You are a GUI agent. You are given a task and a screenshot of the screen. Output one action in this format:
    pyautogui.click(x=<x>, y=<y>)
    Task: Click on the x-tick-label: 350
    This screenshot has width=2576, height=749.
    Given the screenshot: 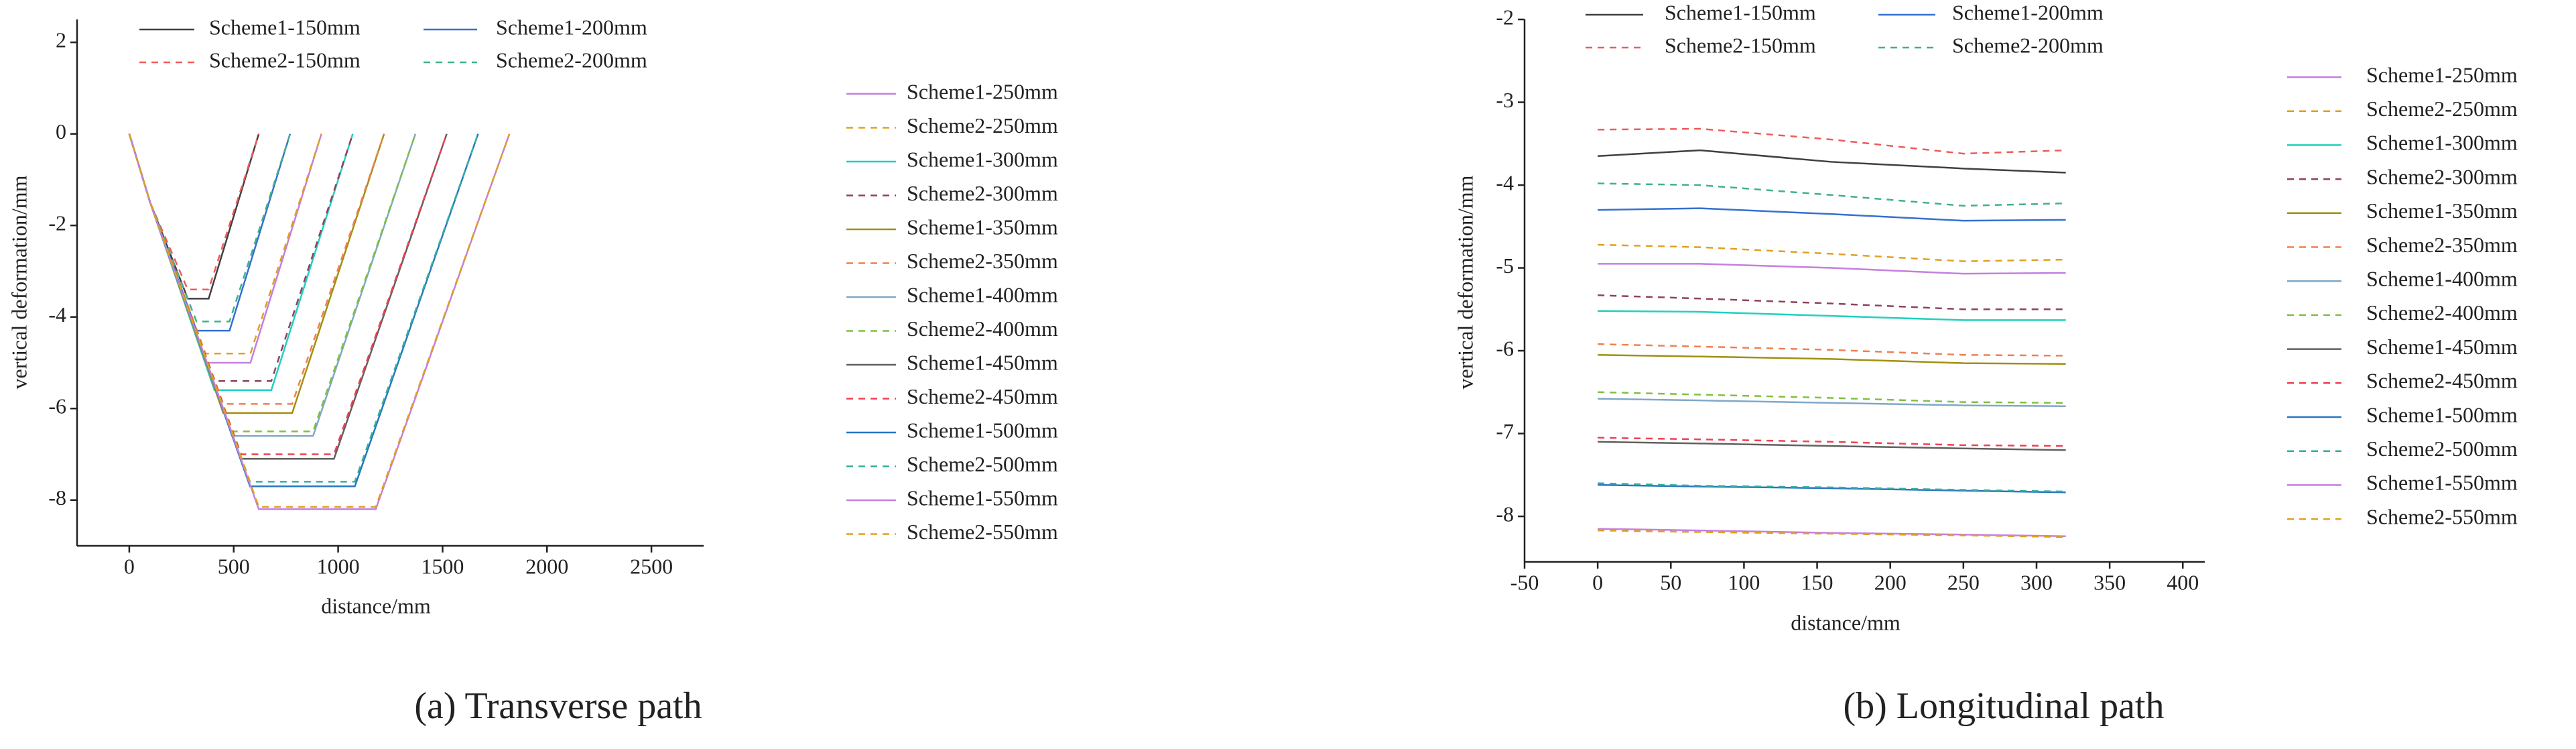 What is the action you would take?
    pyautogui.click(x=2110, y=582)
    